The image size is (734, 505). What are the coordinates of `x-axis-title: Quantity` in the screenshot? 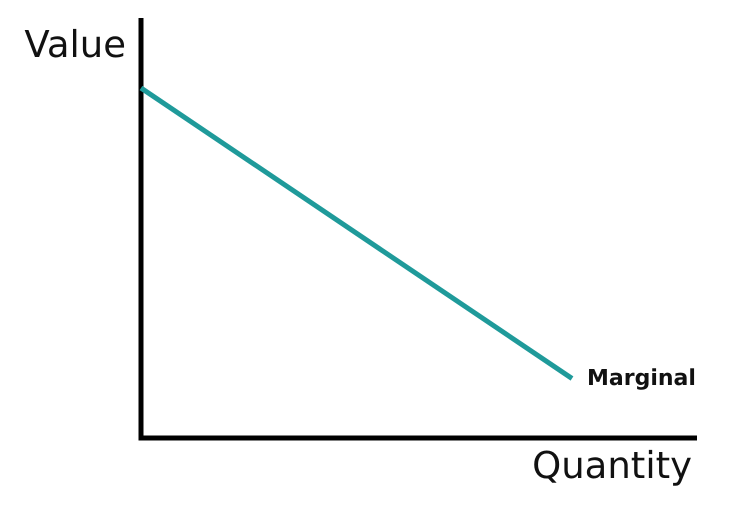 It's located at (612, 465).